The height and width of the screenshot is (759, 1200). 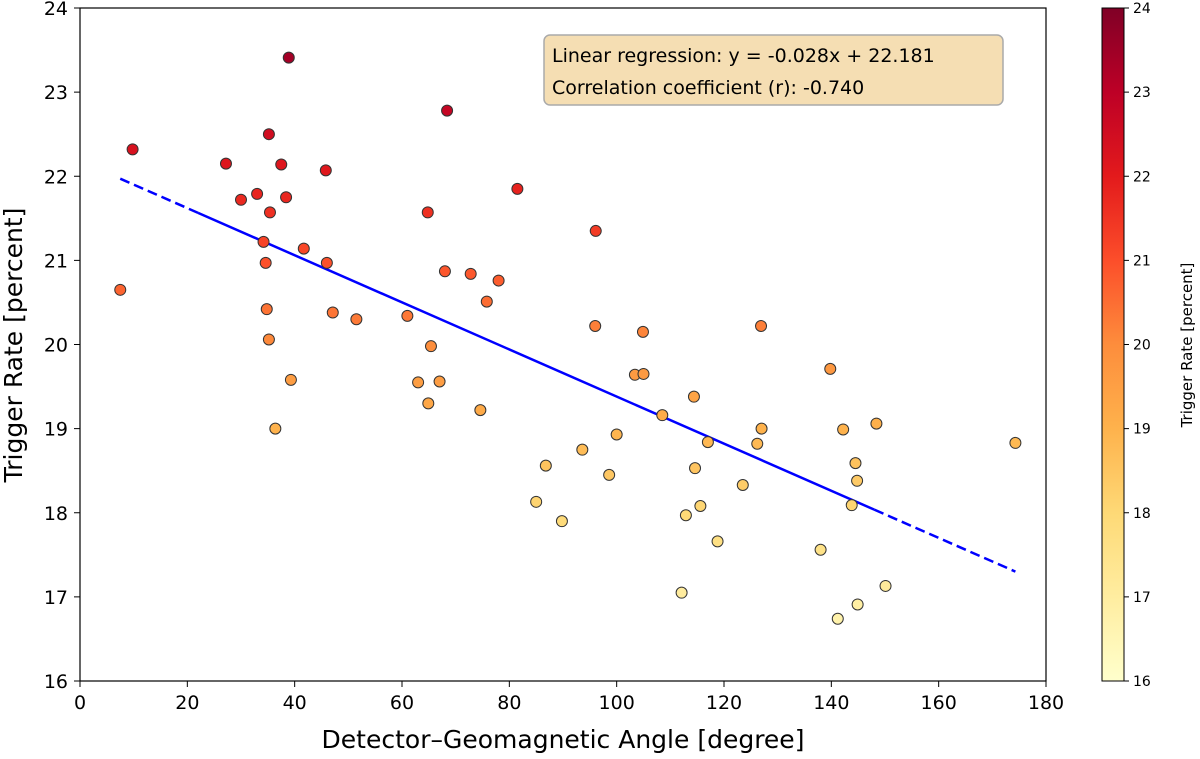 I want to click on colorbar-tick-label: 16, so click(x=1142, y=682).